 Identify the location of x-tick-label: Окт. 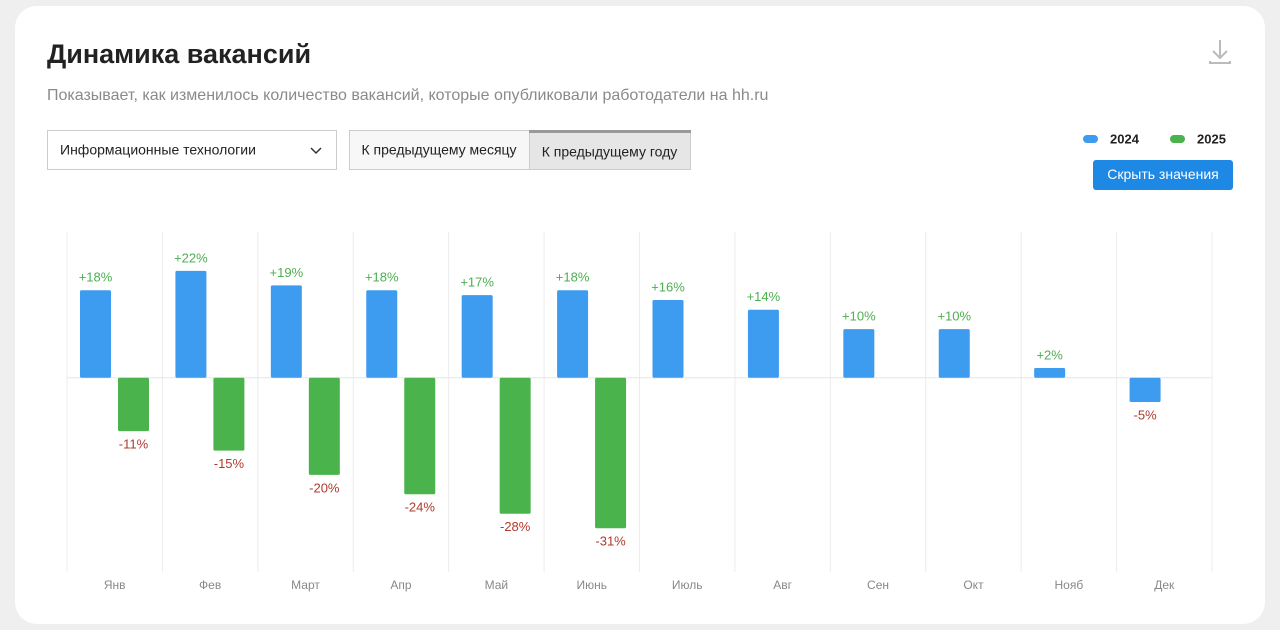
(973, 585).